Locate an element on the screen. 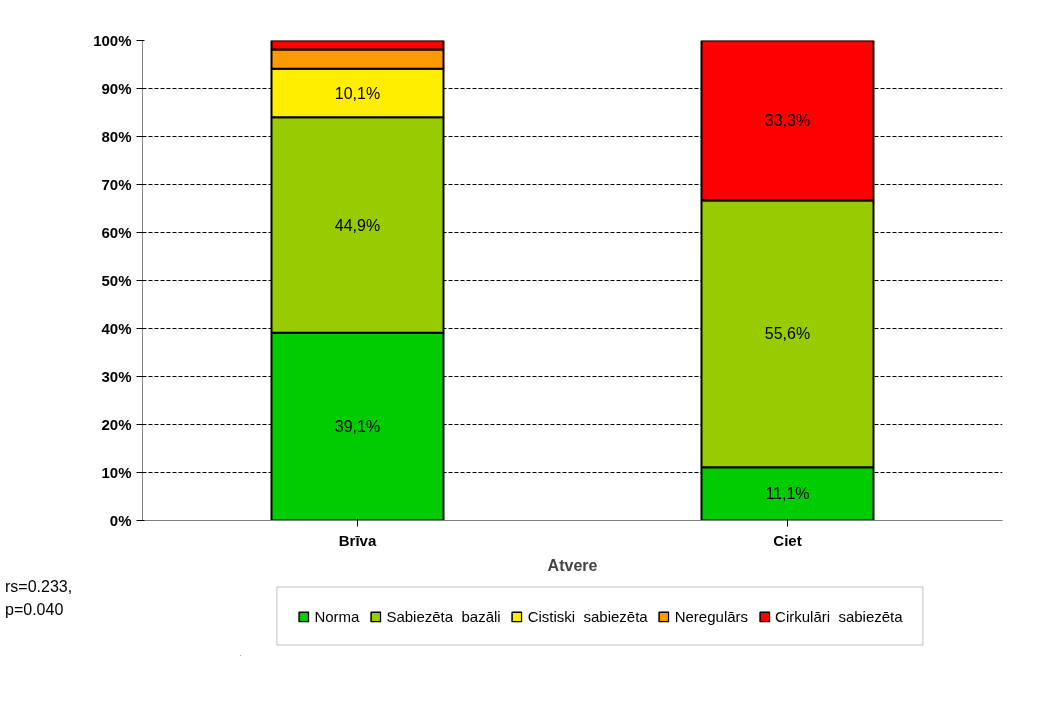 The height and width of the screenshot is (728, 1042). y-tick-label: 70% is located at coordinates (116, 184).